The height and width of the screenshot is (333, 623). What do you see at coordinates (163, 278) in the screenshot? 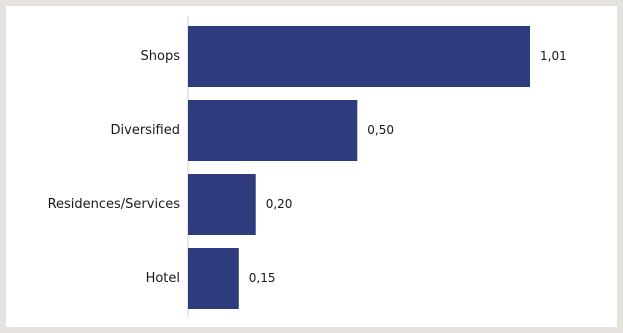
I see `category-label: Hotel` at bounding box center [163, 278].